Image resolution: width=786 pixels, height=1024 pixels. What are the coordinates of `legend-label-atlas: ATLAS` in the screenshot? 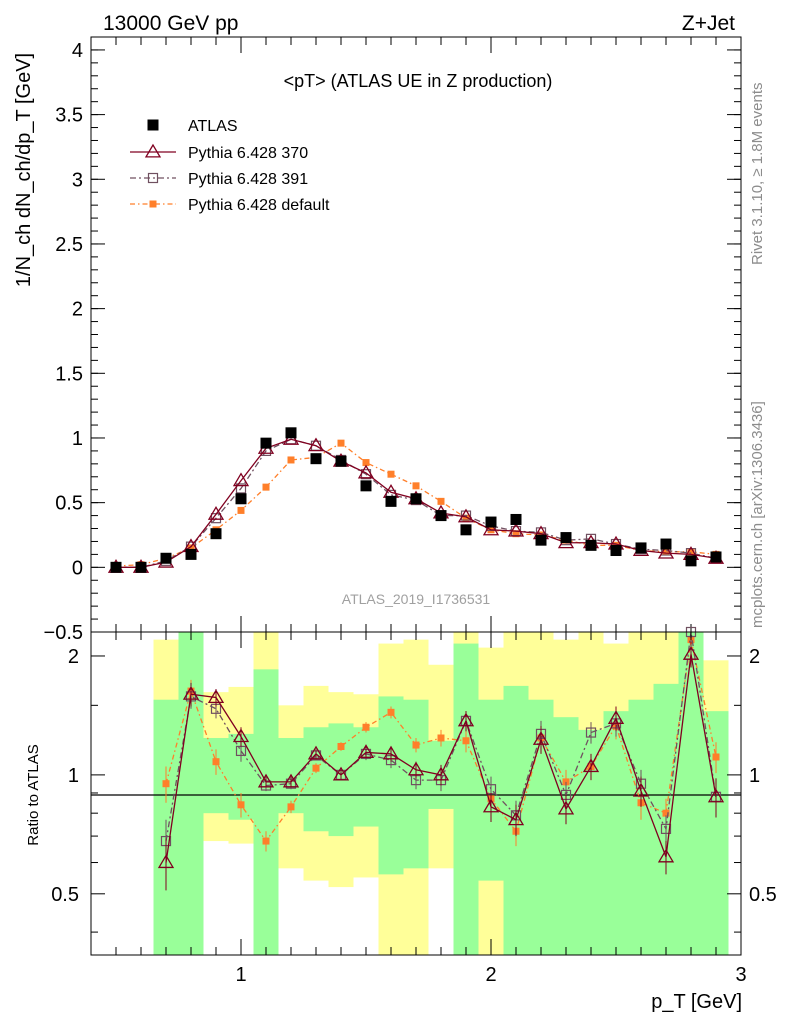 It's located at (213, 126).